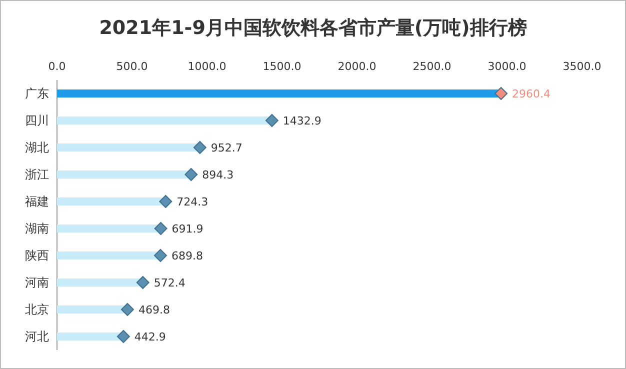 The height and width of the screenshot is (369, 626). Describe the element at coordinates (170, 283) in the screenshot. I see `data-label: 572.4` at that location.